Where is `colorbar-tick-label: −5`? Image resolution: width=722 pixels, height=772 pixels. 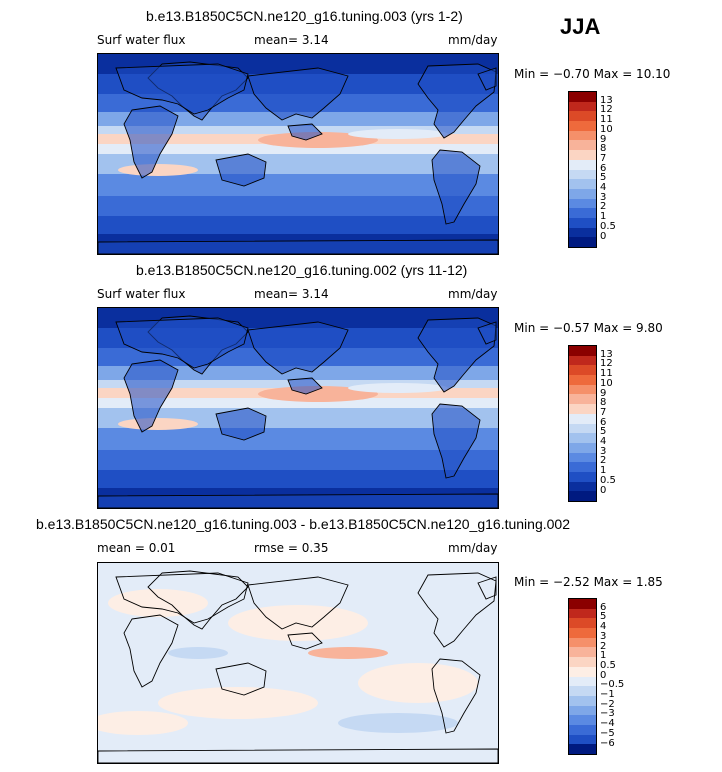 colorbar-tick-label: −5 is located at coordinates (607, 733).